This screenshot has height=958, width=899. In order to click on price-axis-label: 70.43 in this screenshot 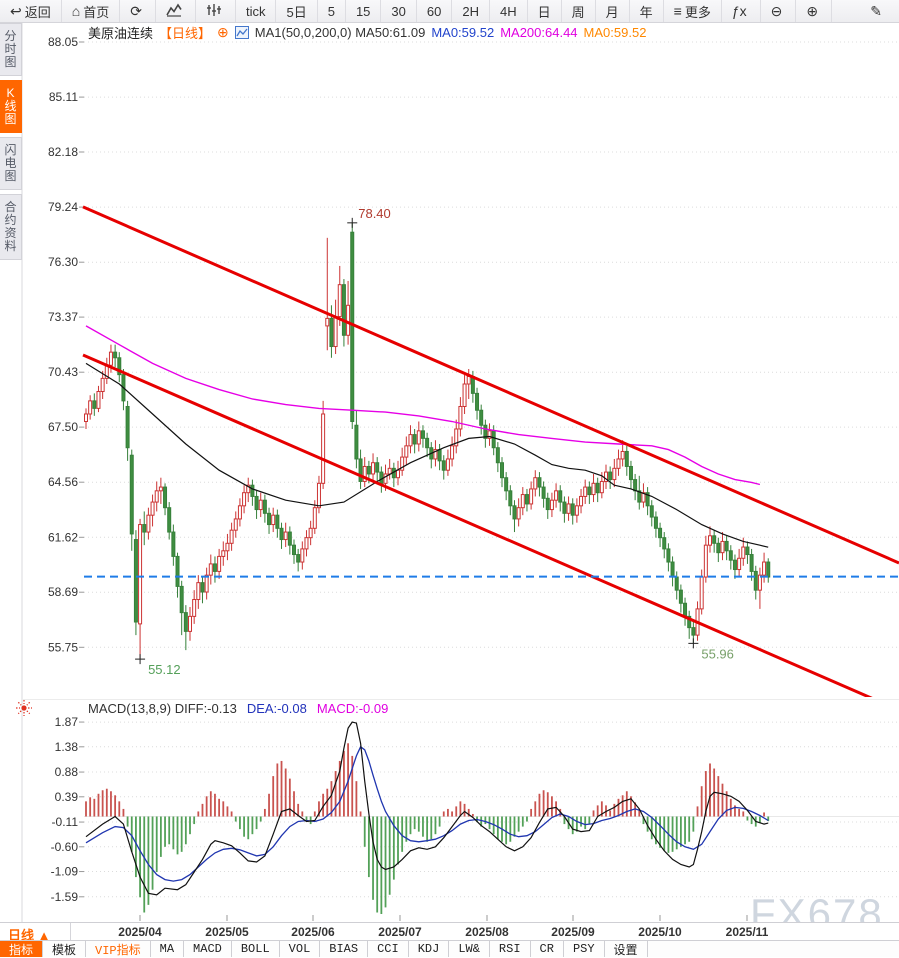, I will do `click(63, 372)`.